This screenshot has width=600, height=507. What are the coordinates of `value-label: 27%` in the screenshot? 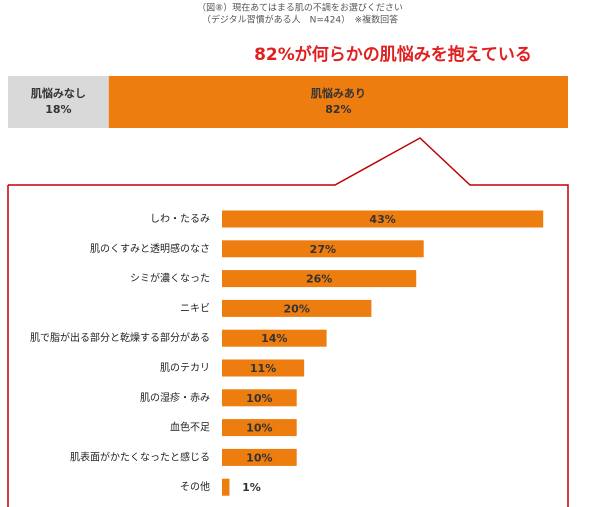 It's located at (323, 249).